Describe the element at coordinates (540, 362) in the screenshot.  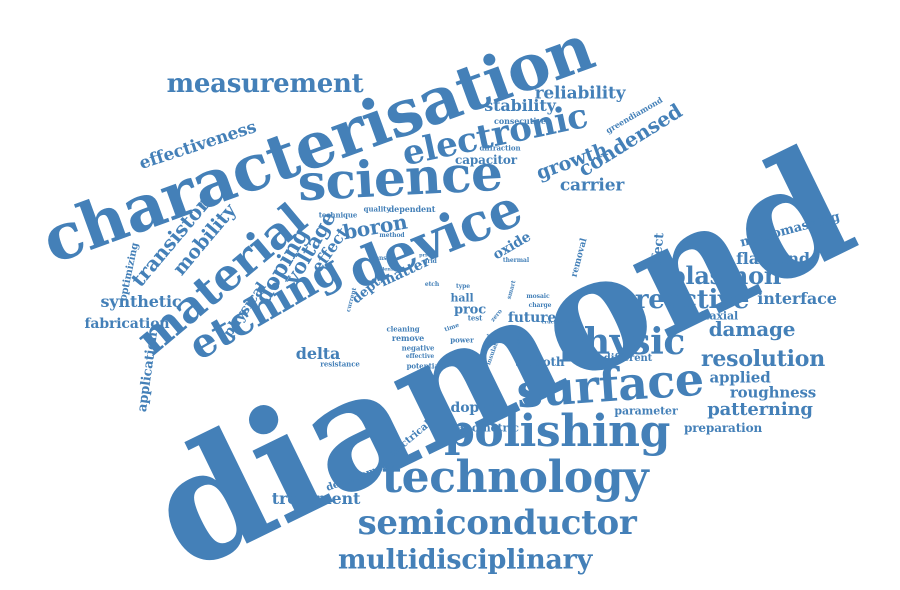
I see `word-smooth: smooth` at that location.